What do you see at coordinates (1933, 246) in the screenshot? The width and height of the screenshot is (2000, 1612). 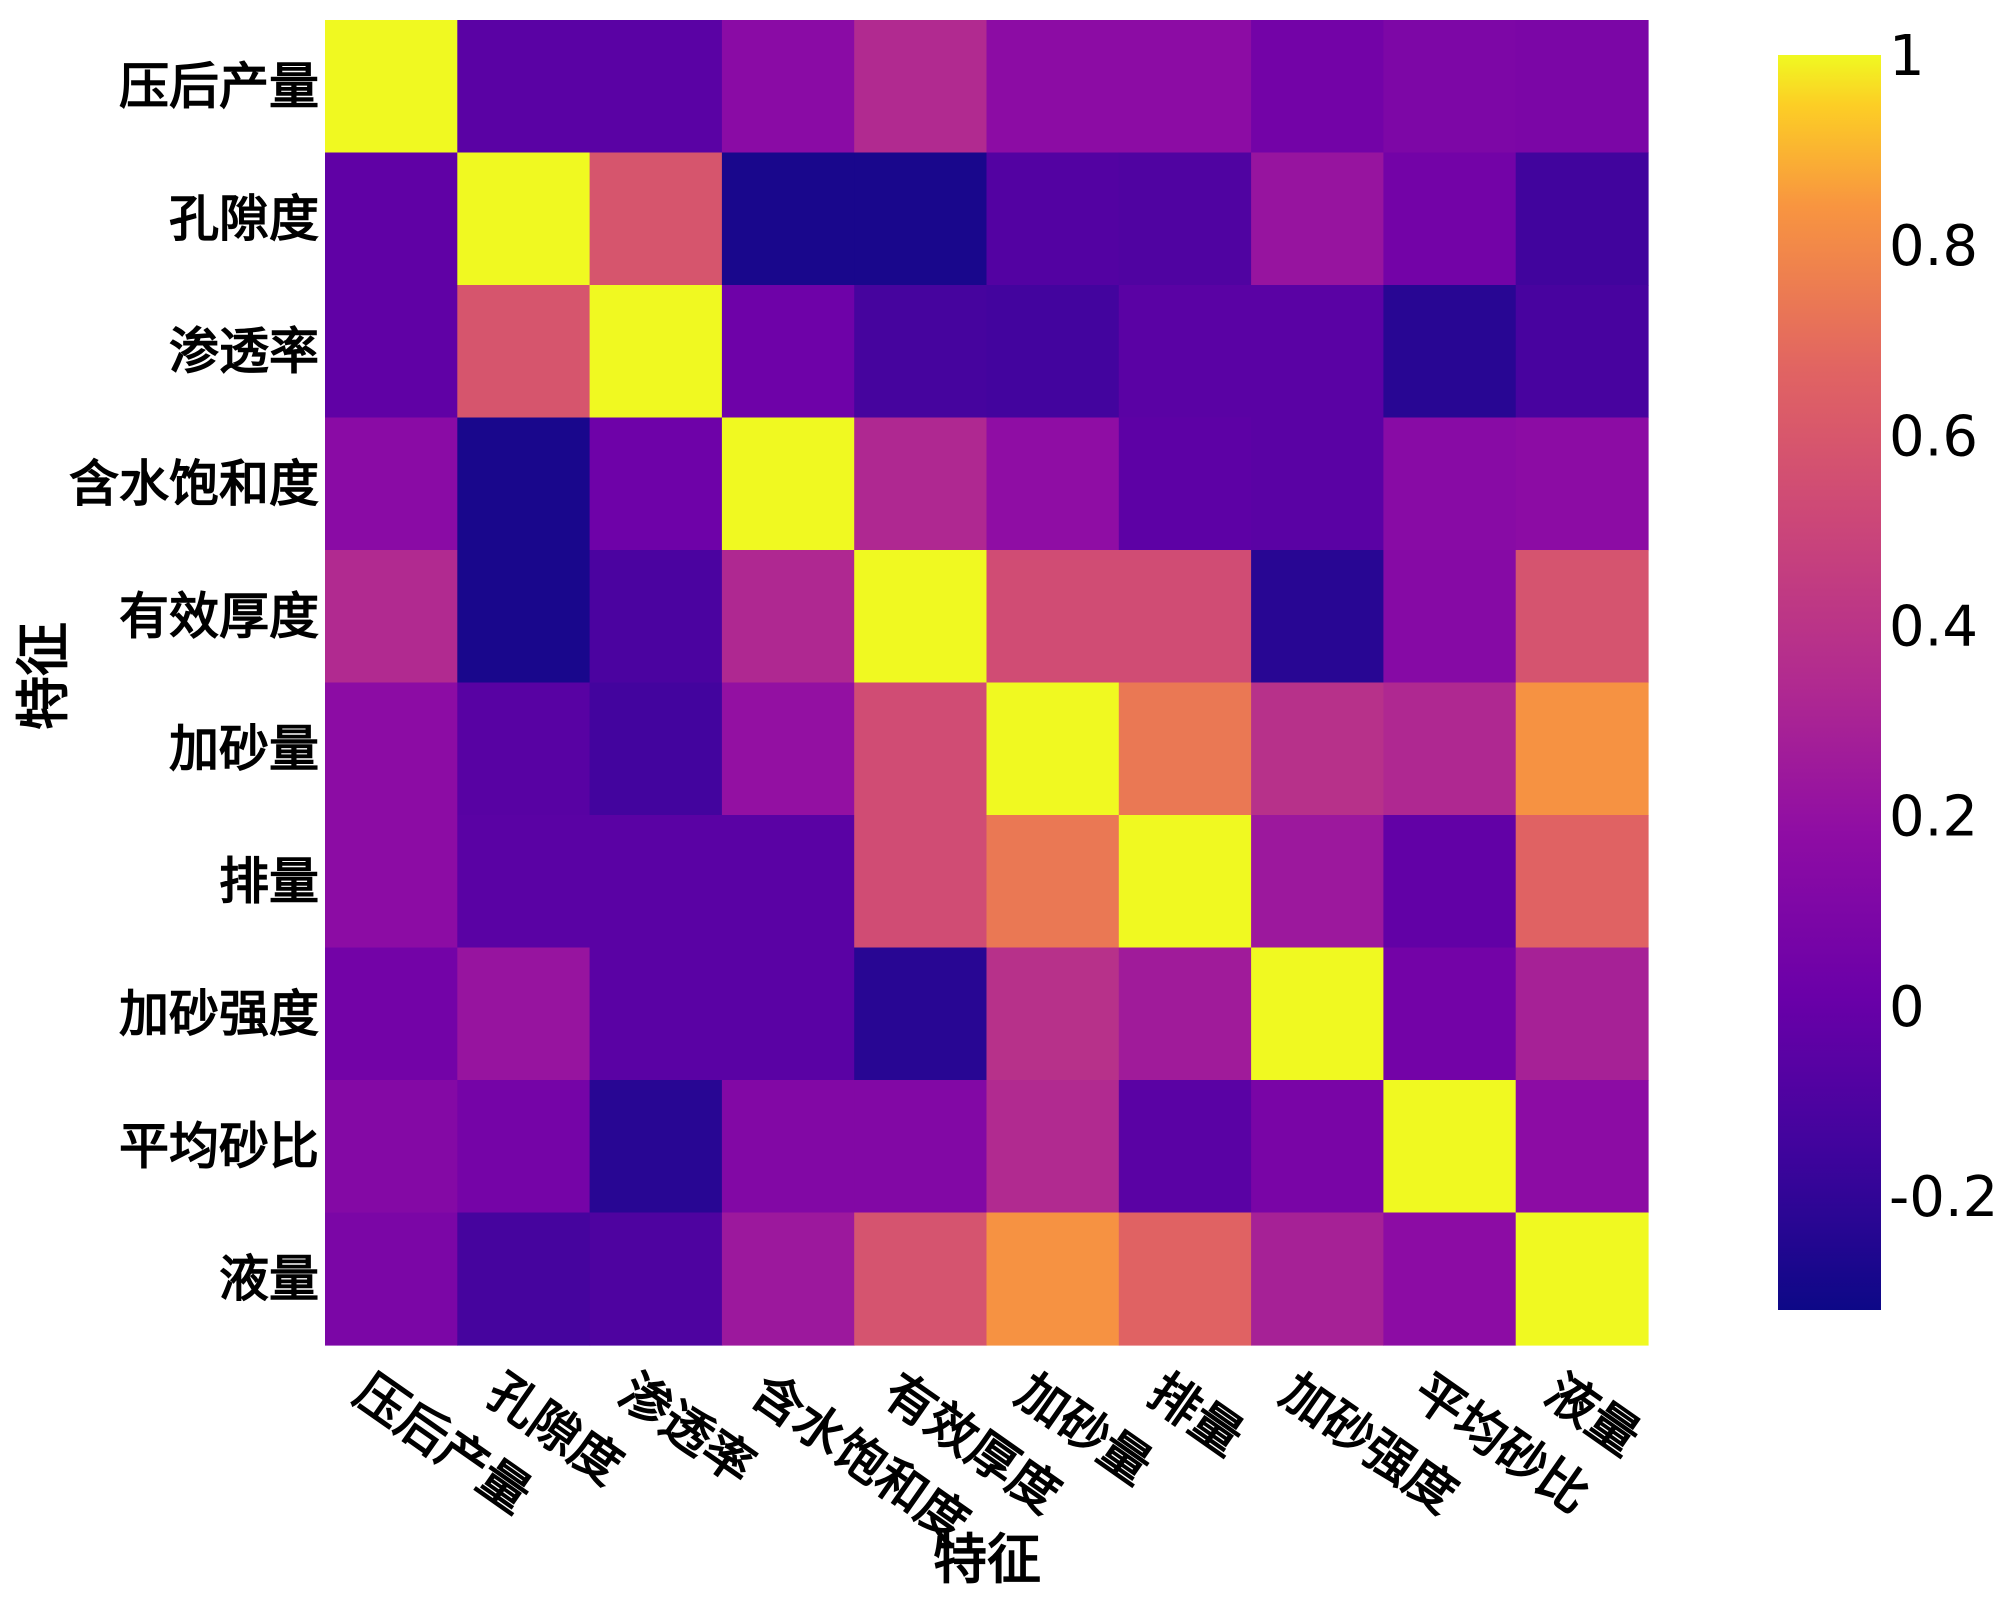 I see `colorbar-tick-label: 0.8` at bounding box center [1933, 246].